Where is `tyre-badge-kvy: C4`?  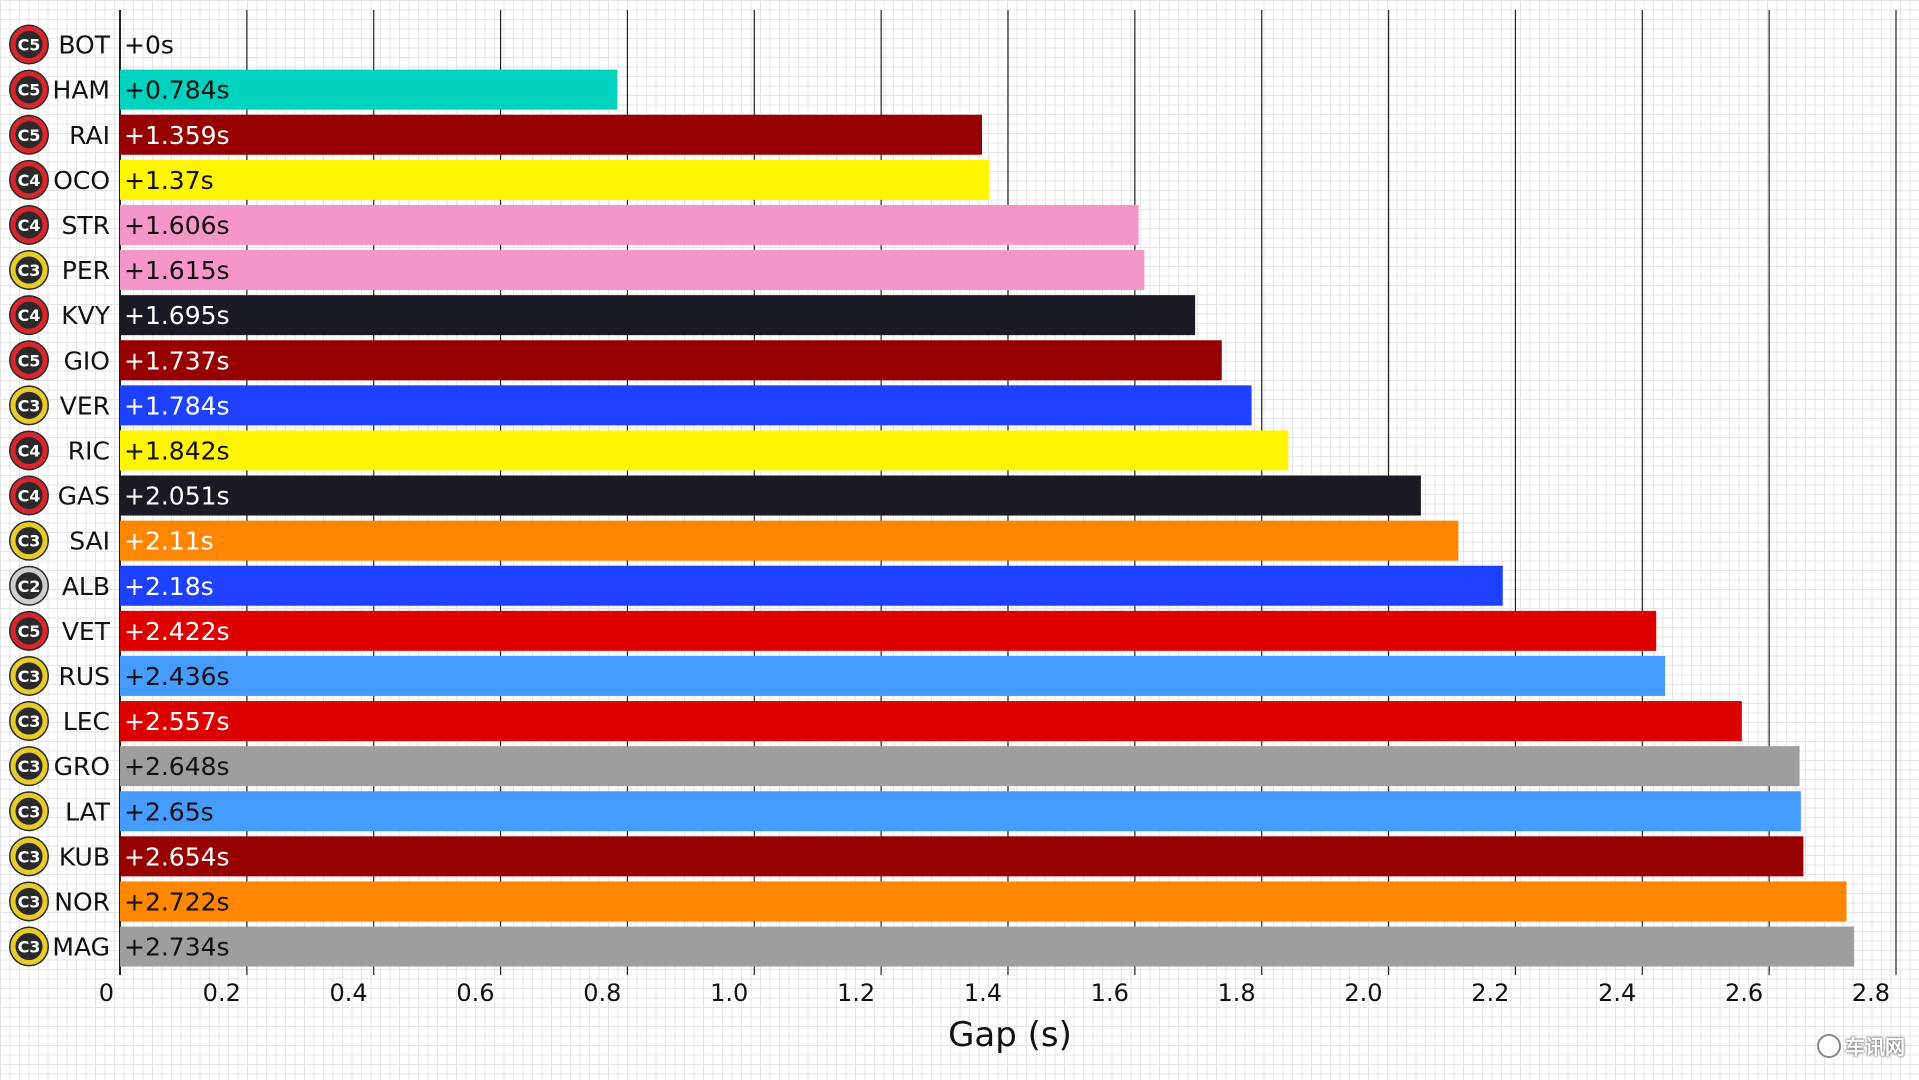 tyre-badge-kvy: C4 is located at coordinates (29, 315).